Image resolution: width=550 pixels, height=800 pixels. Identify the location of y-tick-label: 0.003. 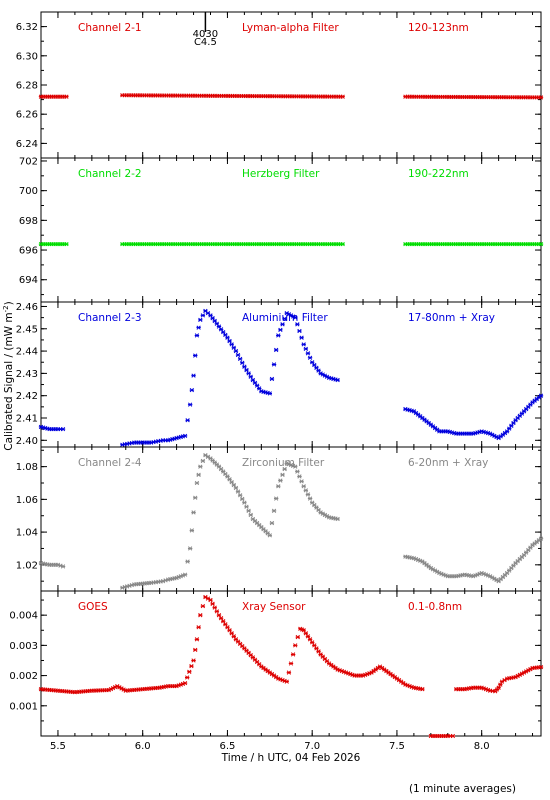
(23, 646).